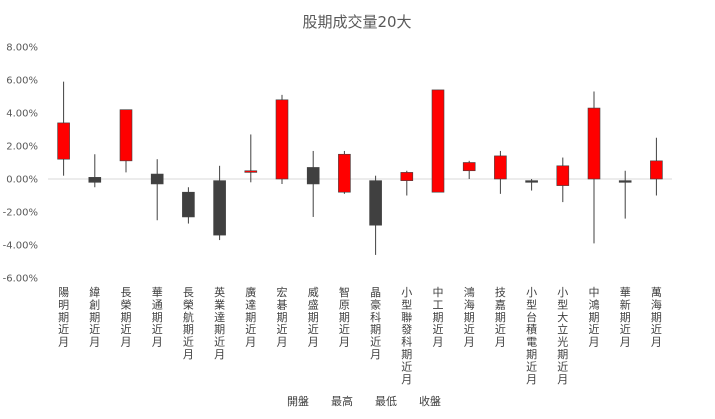  I want to click on category-label: 小型台積電期近月, so click(531, 336).